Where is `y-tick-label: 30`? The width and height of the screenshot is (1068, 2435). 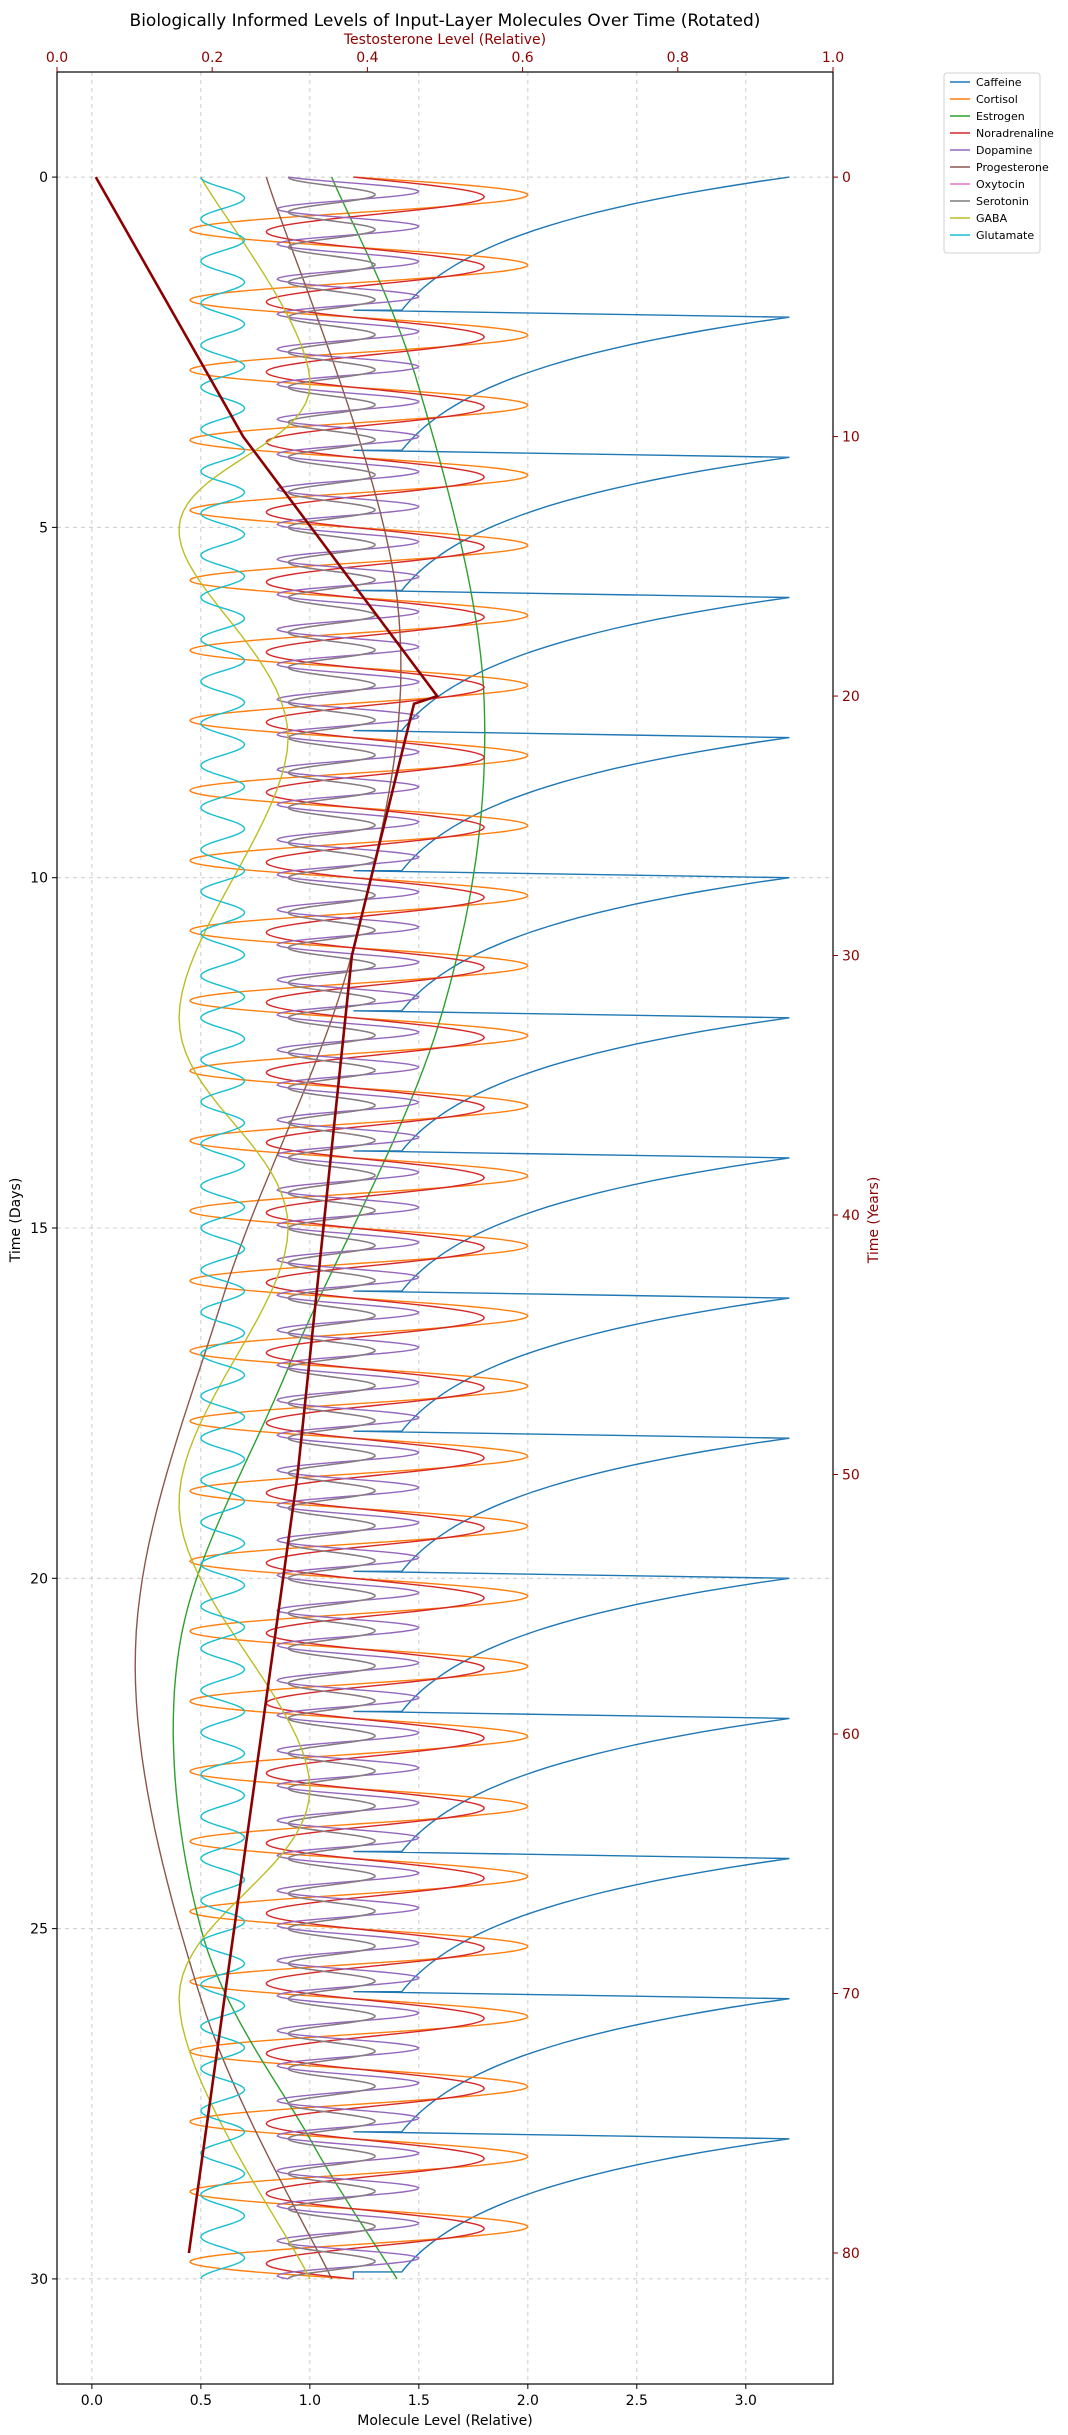 y-tick-label: 30 is located at coordinates (39, 2280).